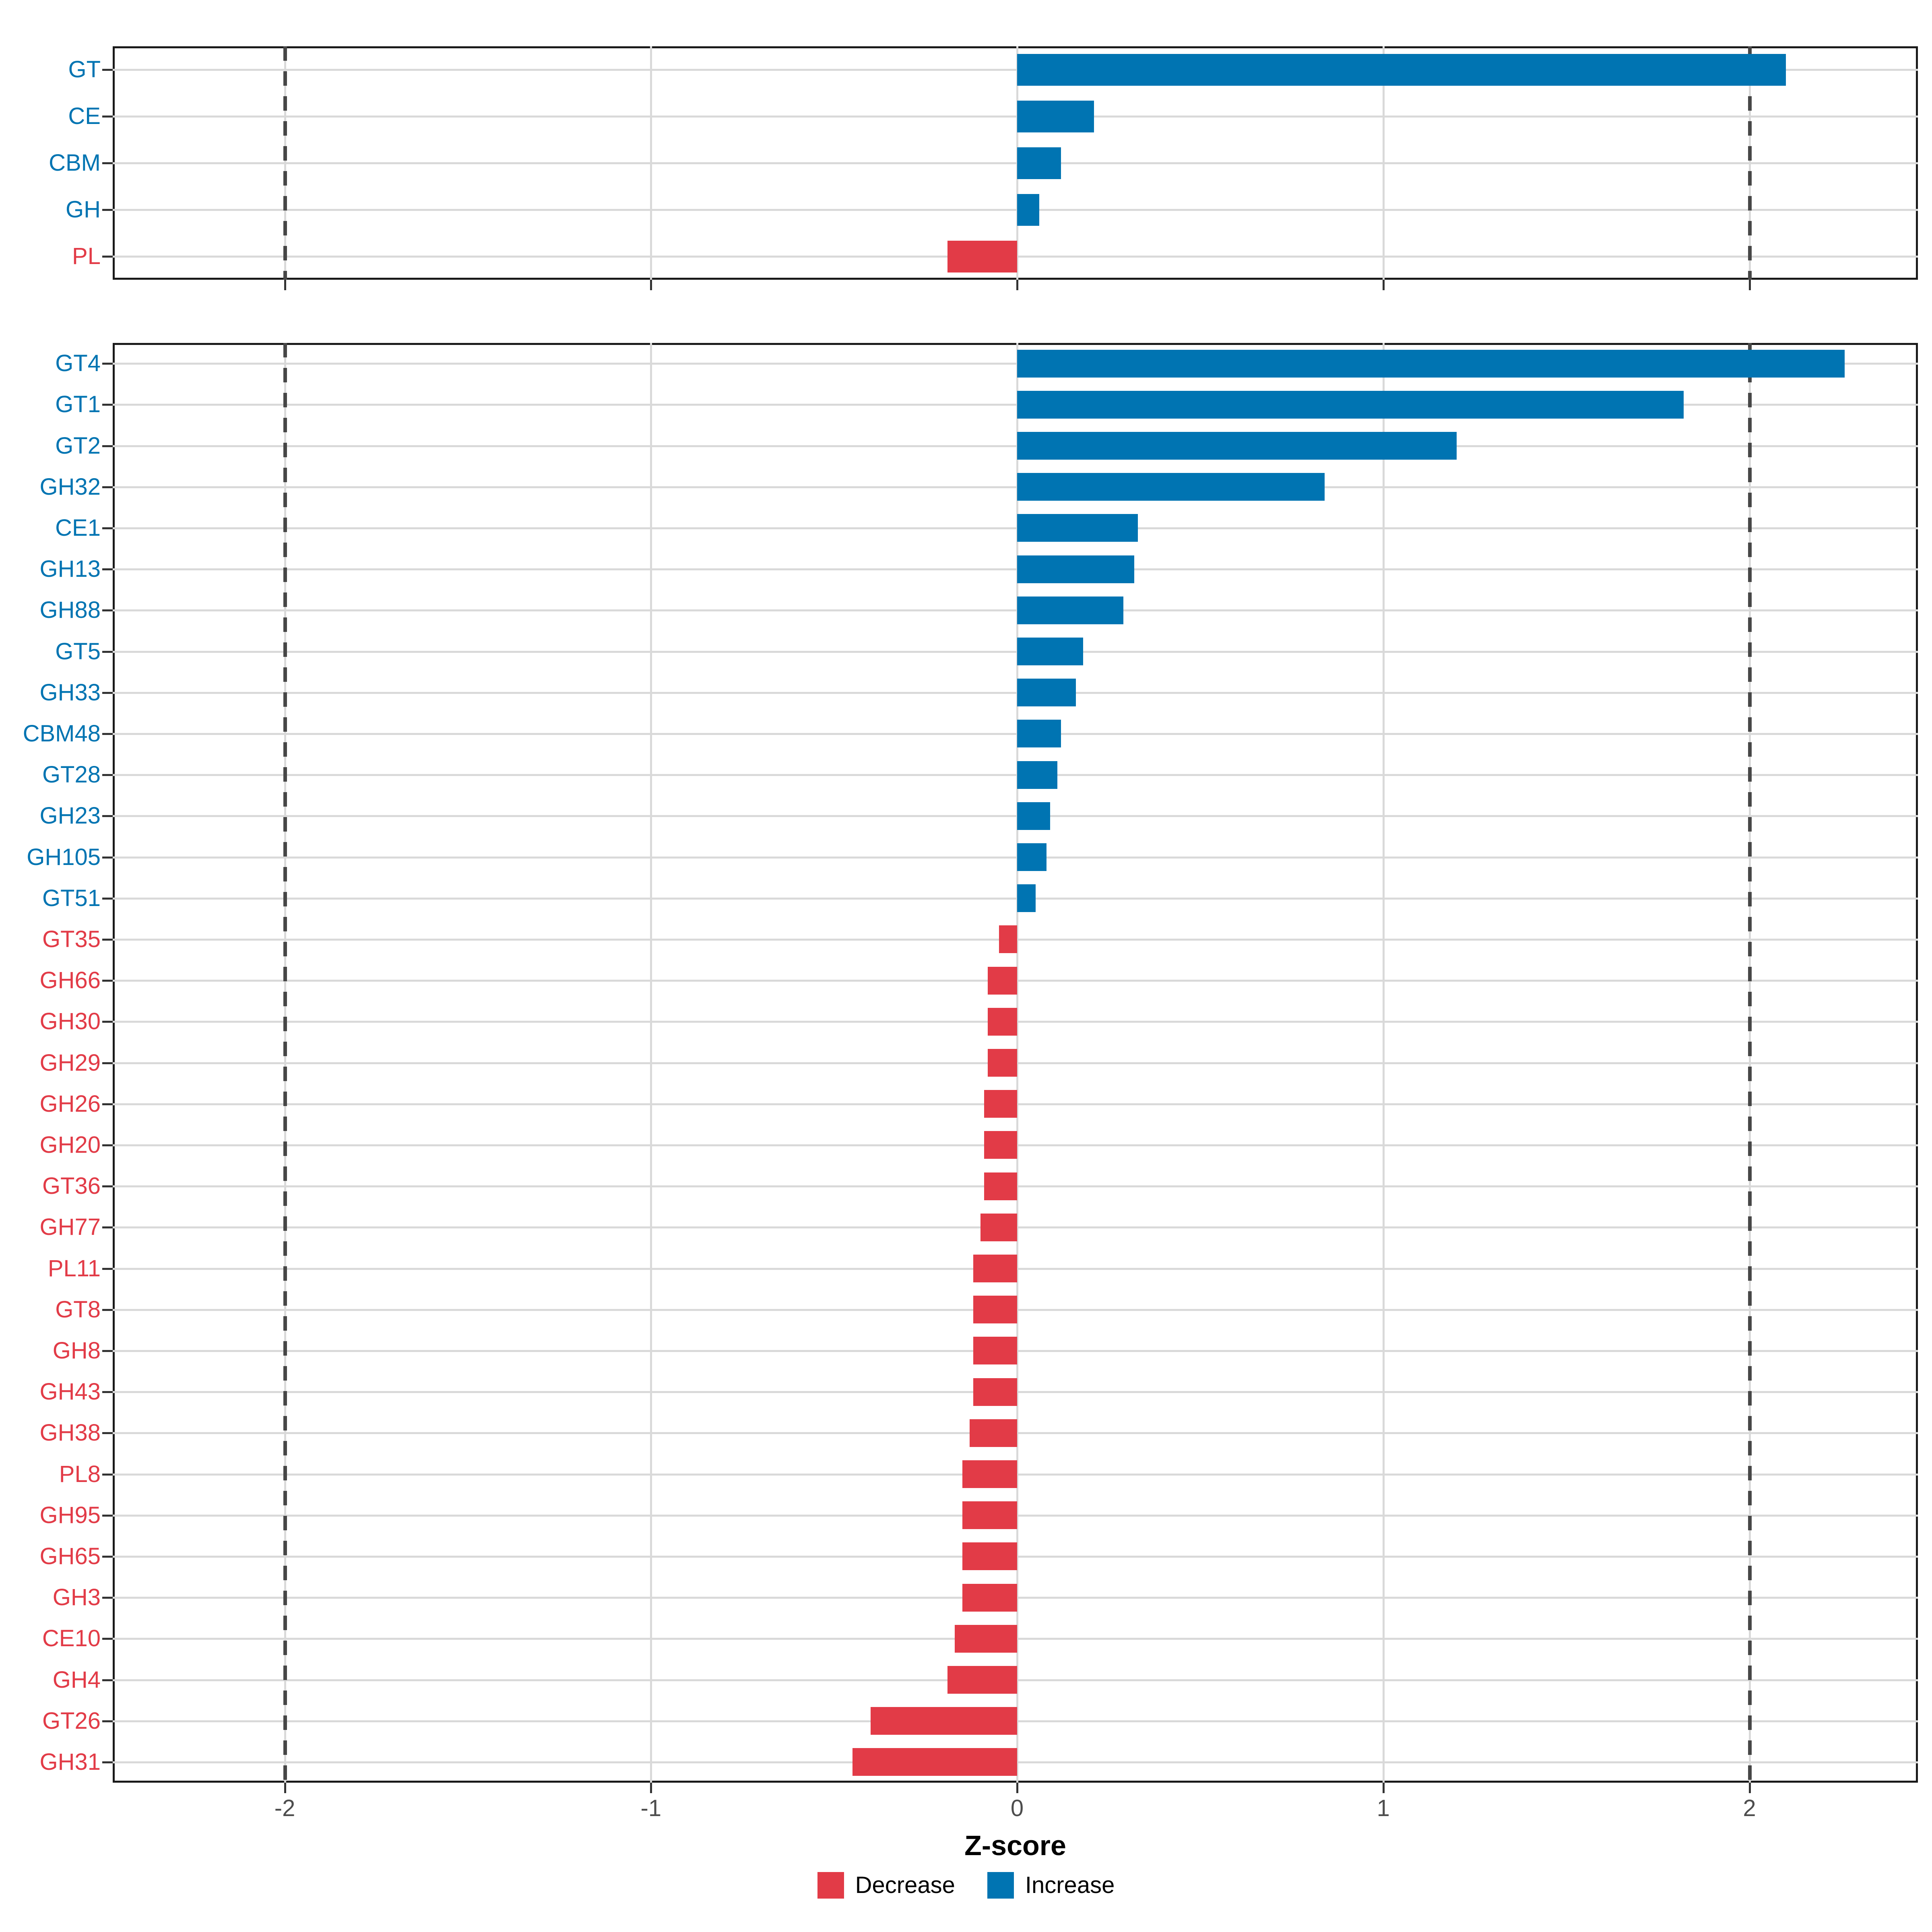  What do you see at coordinates (71, 898) in the screenshot?
I see `ytick-label-GT51: GT51` at bounding box center [71, 898].